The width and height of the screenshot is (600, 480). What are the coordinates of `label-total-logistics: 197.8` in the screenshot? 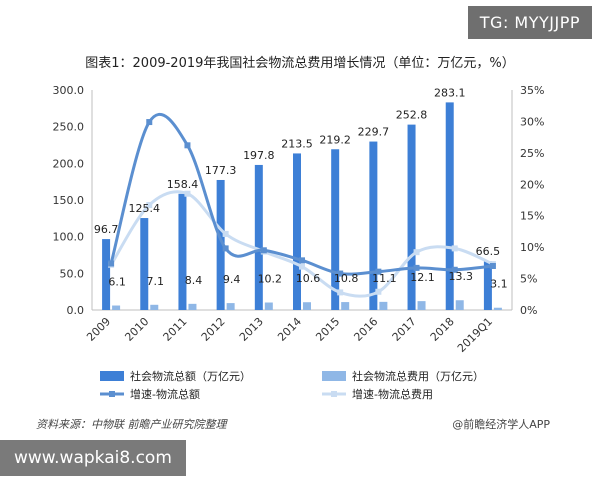 It's located at (259, 155).